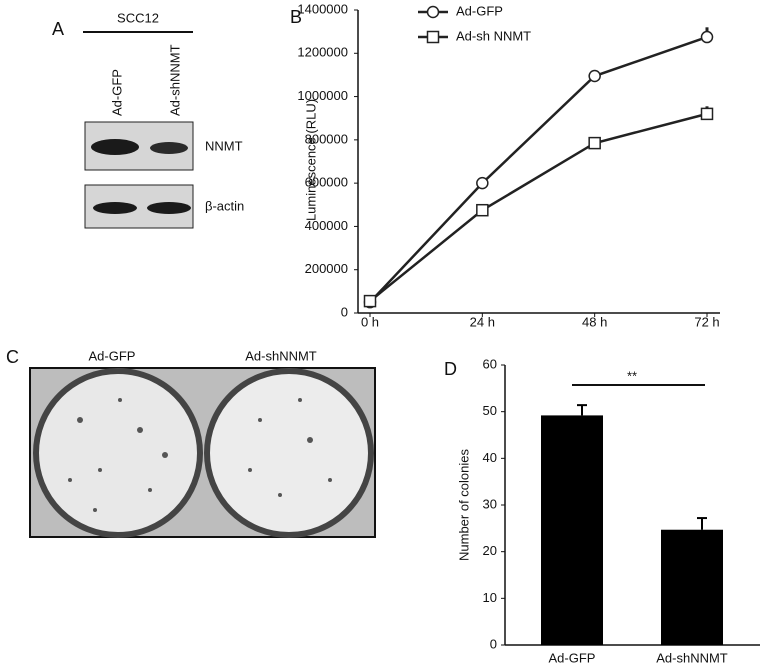 This screenshot has width=765, height=668. I want to click on y-tick-label: 30, so click(490, 503).